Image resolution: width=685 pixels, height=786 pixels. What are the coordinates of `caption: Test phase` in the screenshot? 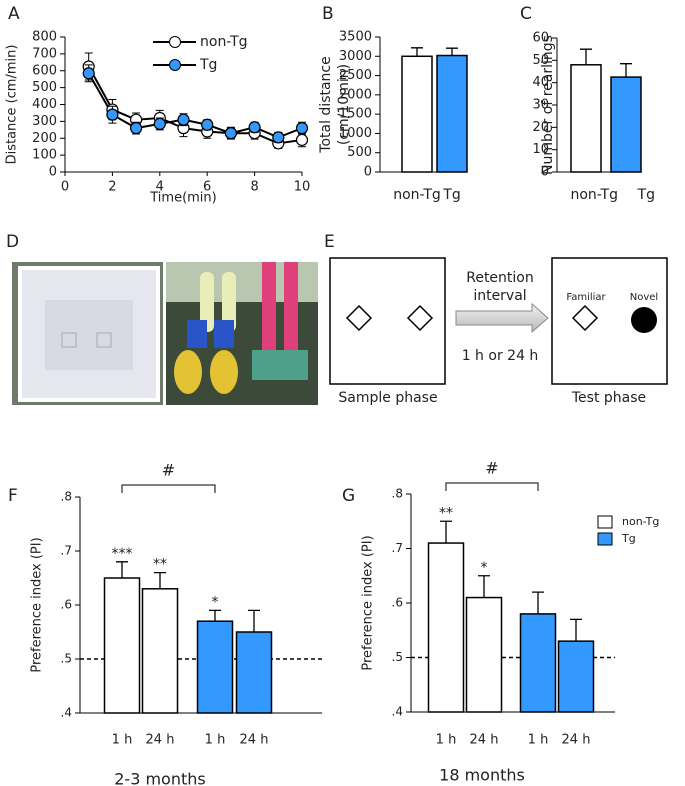 It's located at (608, 398).